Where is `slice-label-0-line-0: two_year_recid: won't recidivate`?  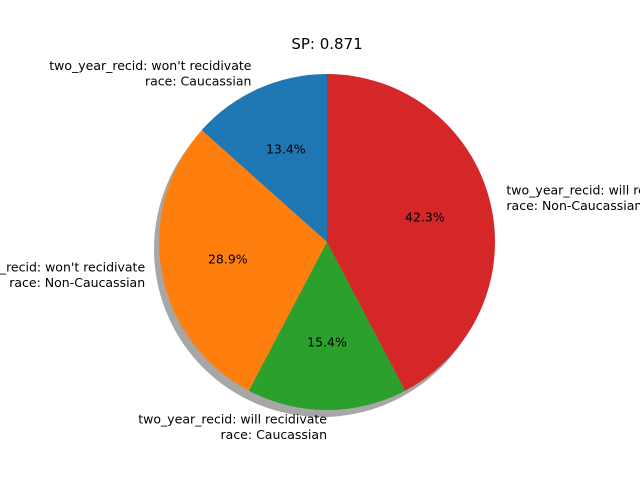
slice-label-0-line-0: two_year_recid: won't recidivate is located at coordinates (150, 65).